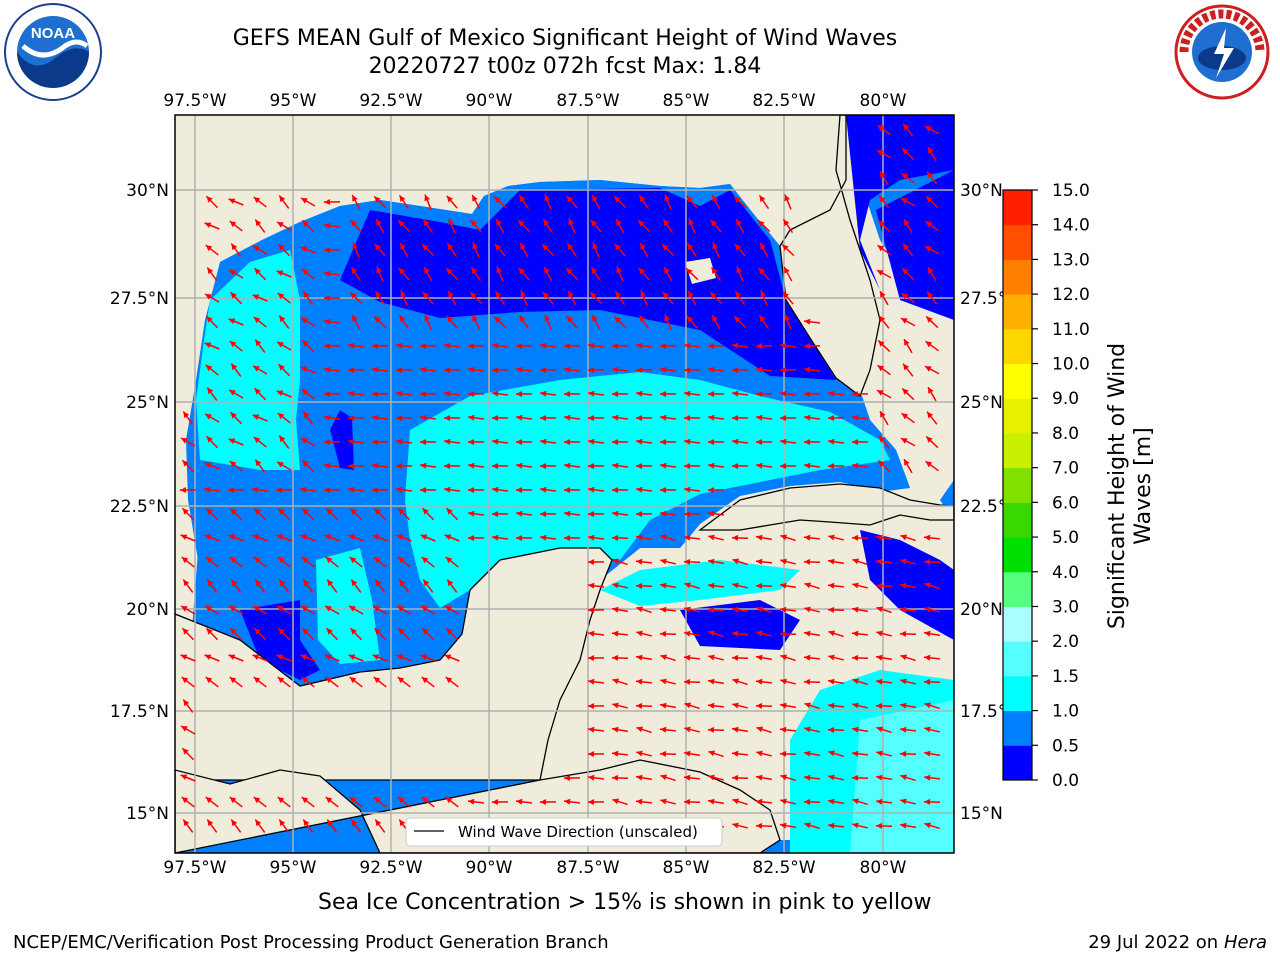  What do you see at coordinates (390, 868) in the screenshot?
I see `lon-tick-bottom: 92.5°W` at bounding box center [390, 868].